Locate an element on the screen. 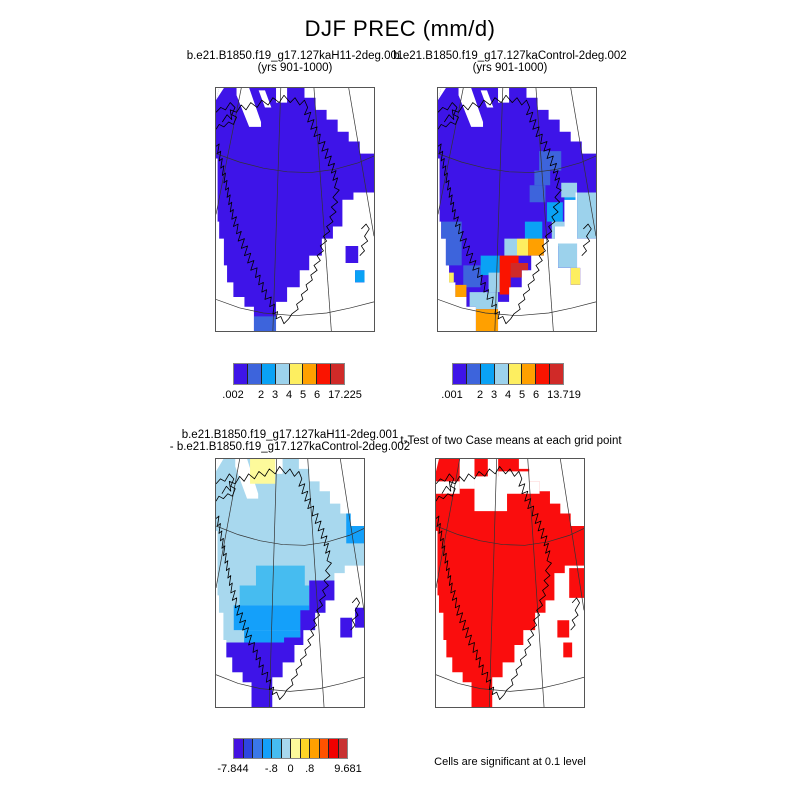 The image size is (800, 800). map-svg-difference is located at coordinates (290, 583).